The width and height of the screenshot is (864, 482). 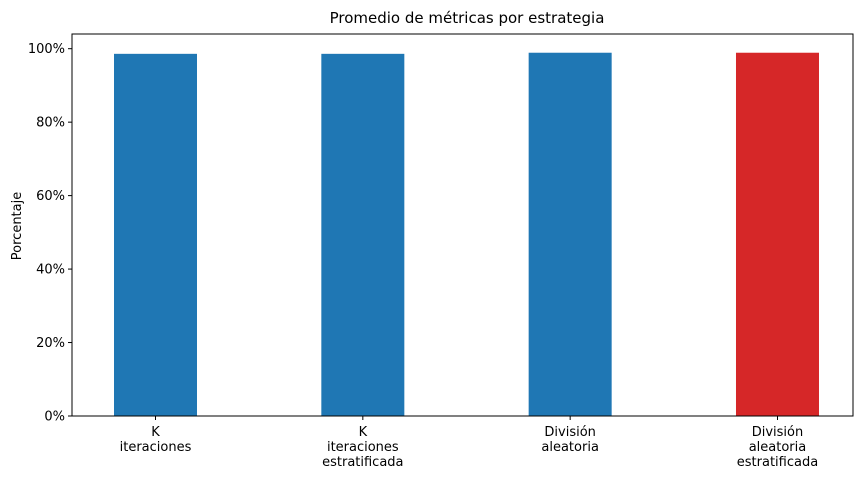 I want to click on chart-title: Promedio de métricas por estrategia, so click(x=467, y=18).